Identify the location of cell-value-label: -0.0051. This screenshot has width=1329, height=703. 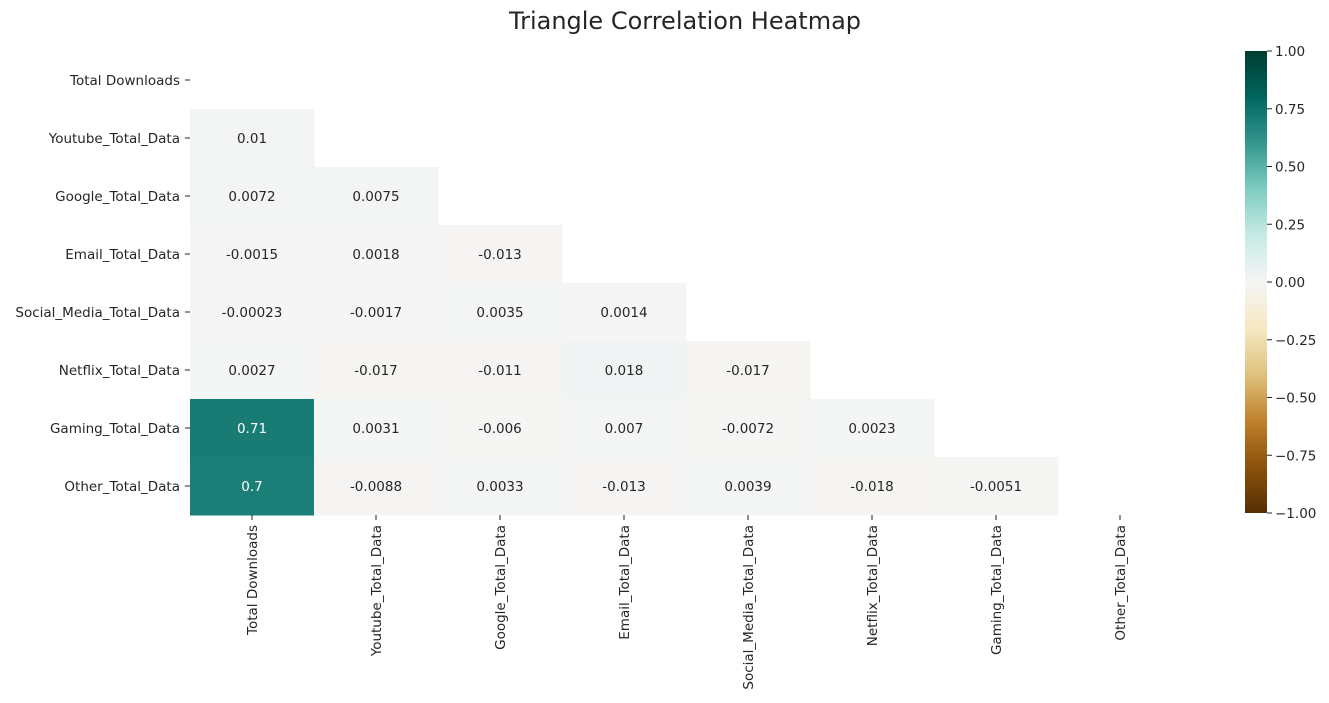
(996, 487).